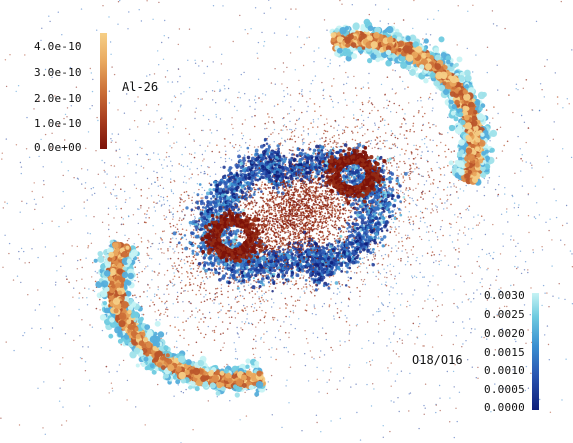  What do you see at coordinates (535, 351) in the screenshot?
I see `o18-colorbar` at bounding box center [535, 351].